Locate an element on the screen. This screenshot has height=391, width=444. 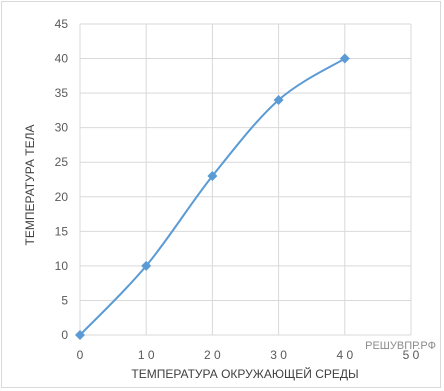
y-tick-label: 40 is located at coordinates (62, 59).